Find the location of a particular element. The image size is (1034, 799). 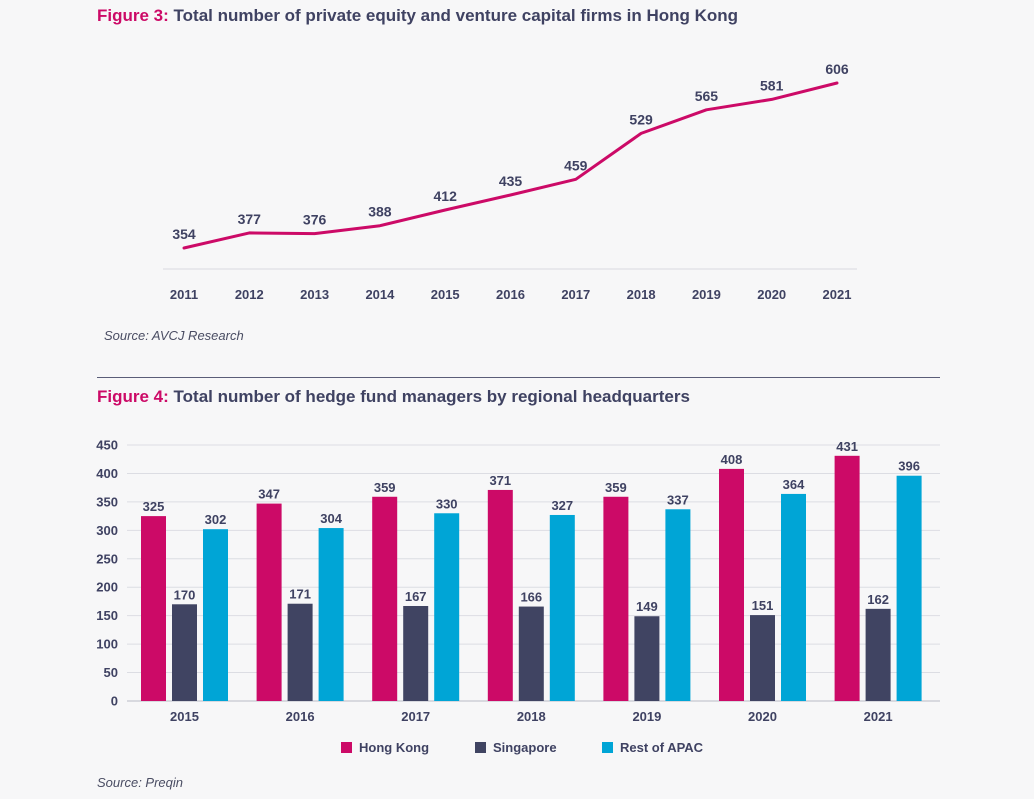

bar-data-label: 325 is located at coordinates (154, 506).